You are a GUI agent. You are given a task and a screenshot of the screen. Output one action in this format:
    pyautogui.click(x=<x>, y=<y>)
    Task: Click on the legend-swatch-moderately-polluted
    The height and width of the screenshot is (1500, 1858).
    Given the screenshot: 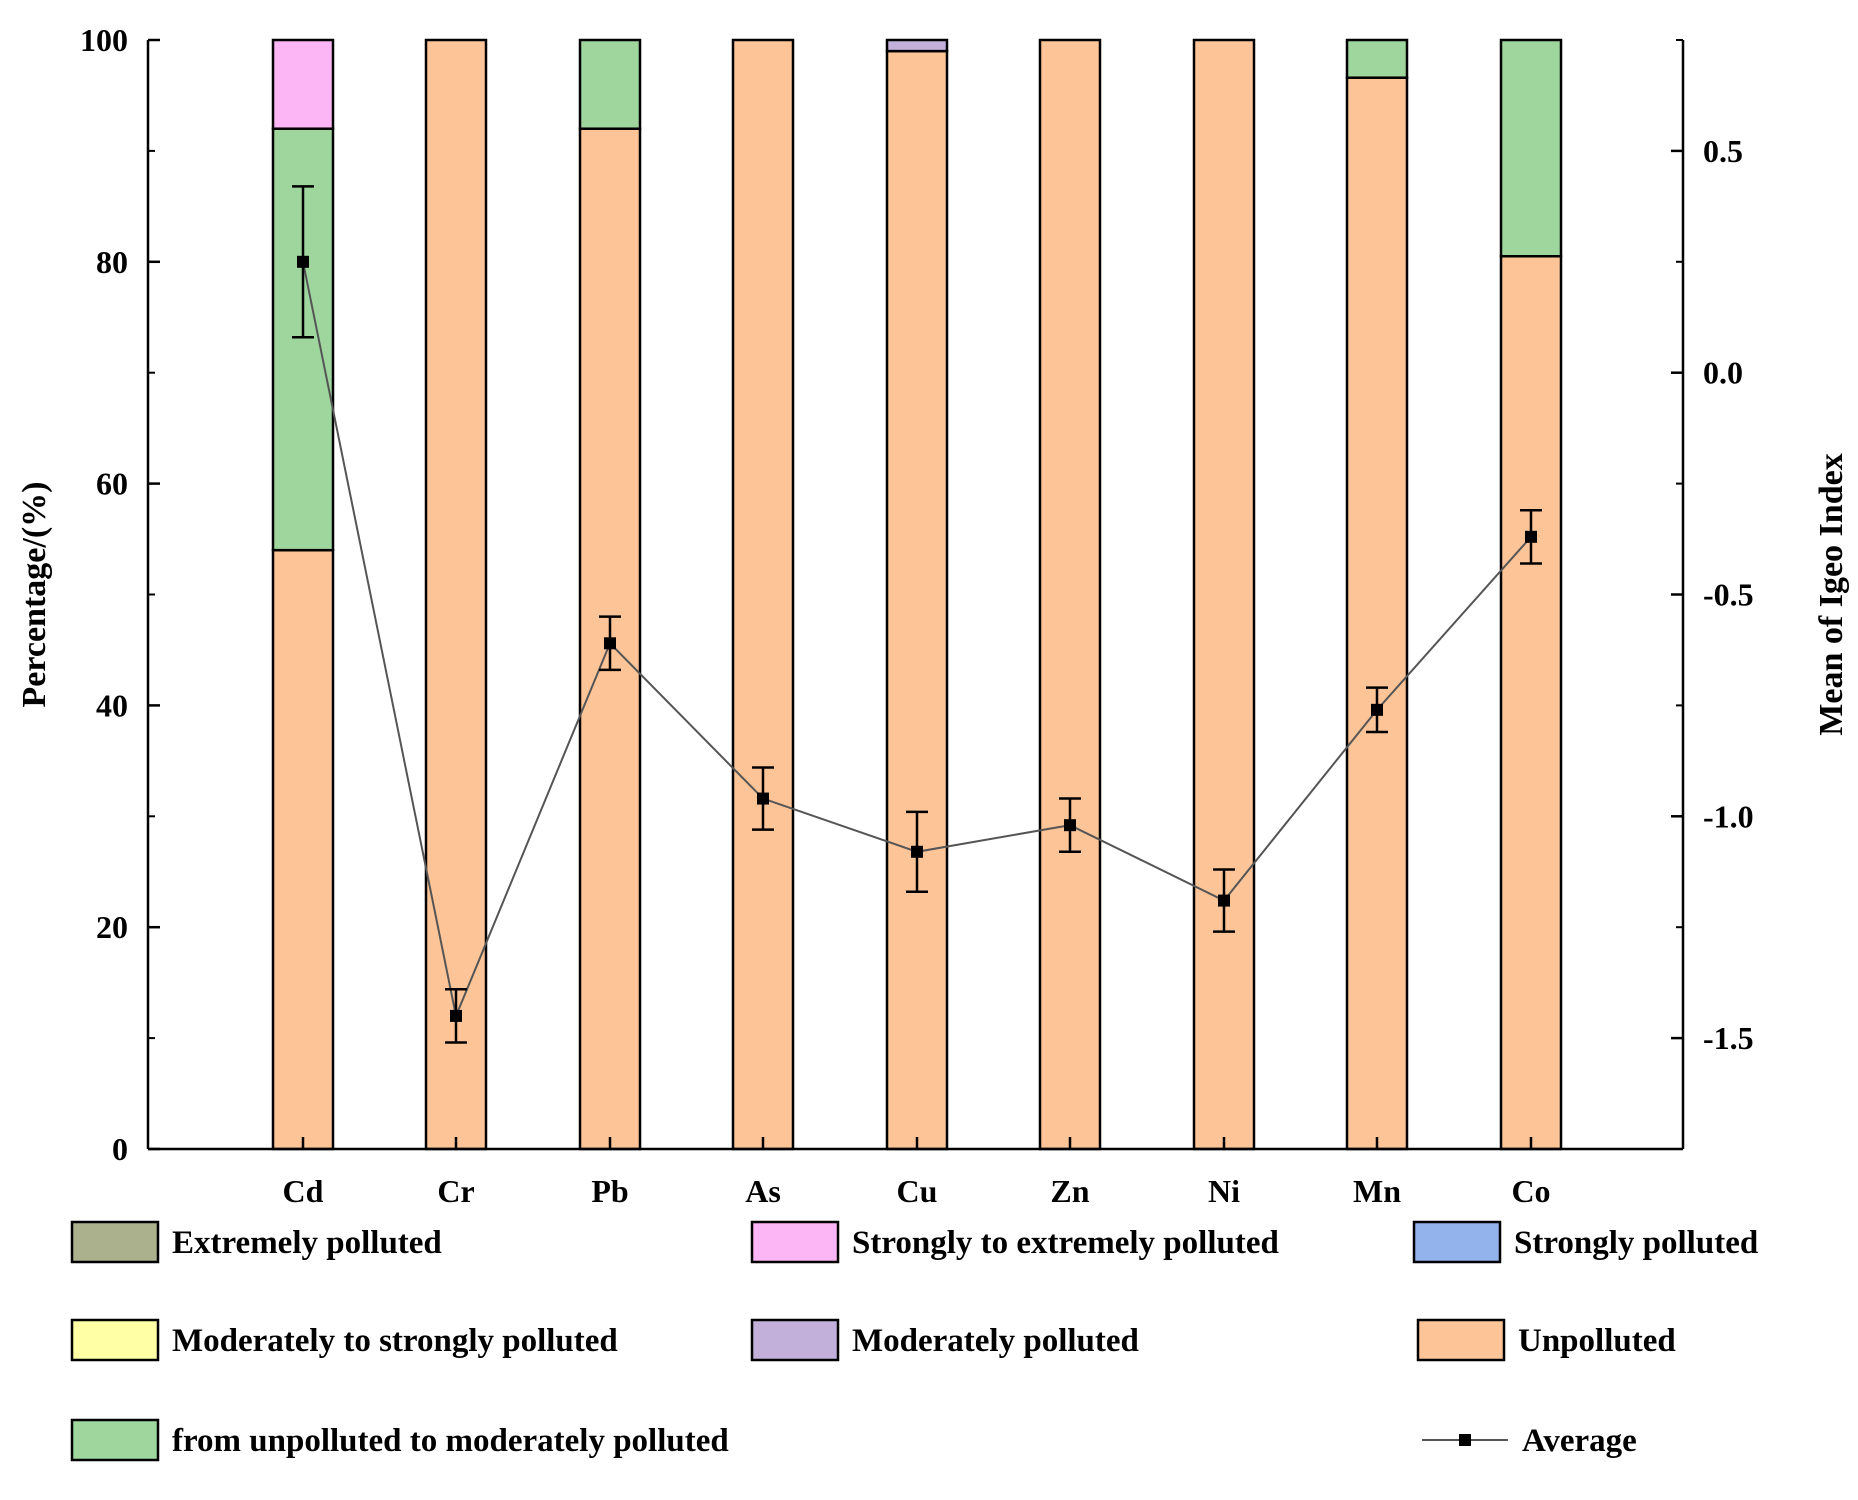 What is the action you would take?
    pyautogui.click(x=795, y=1340)
    